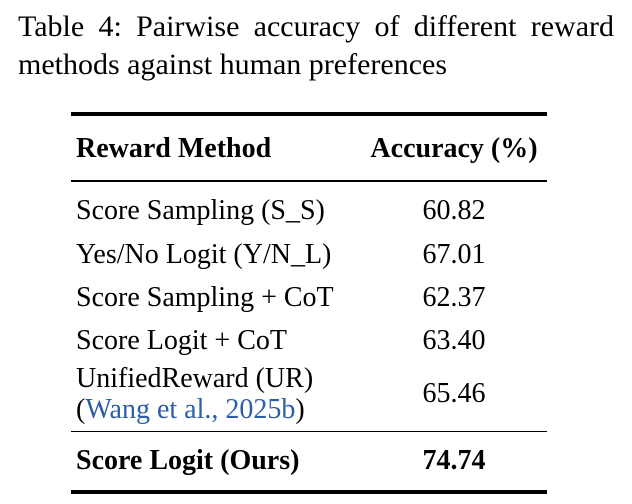 Image resolution: width=632 pixels, height=504 pixels. What do you see at coordinates (70, 26) in the screenshot?
I see `caption-label: Table 4:` at bounding box center [70, 26].